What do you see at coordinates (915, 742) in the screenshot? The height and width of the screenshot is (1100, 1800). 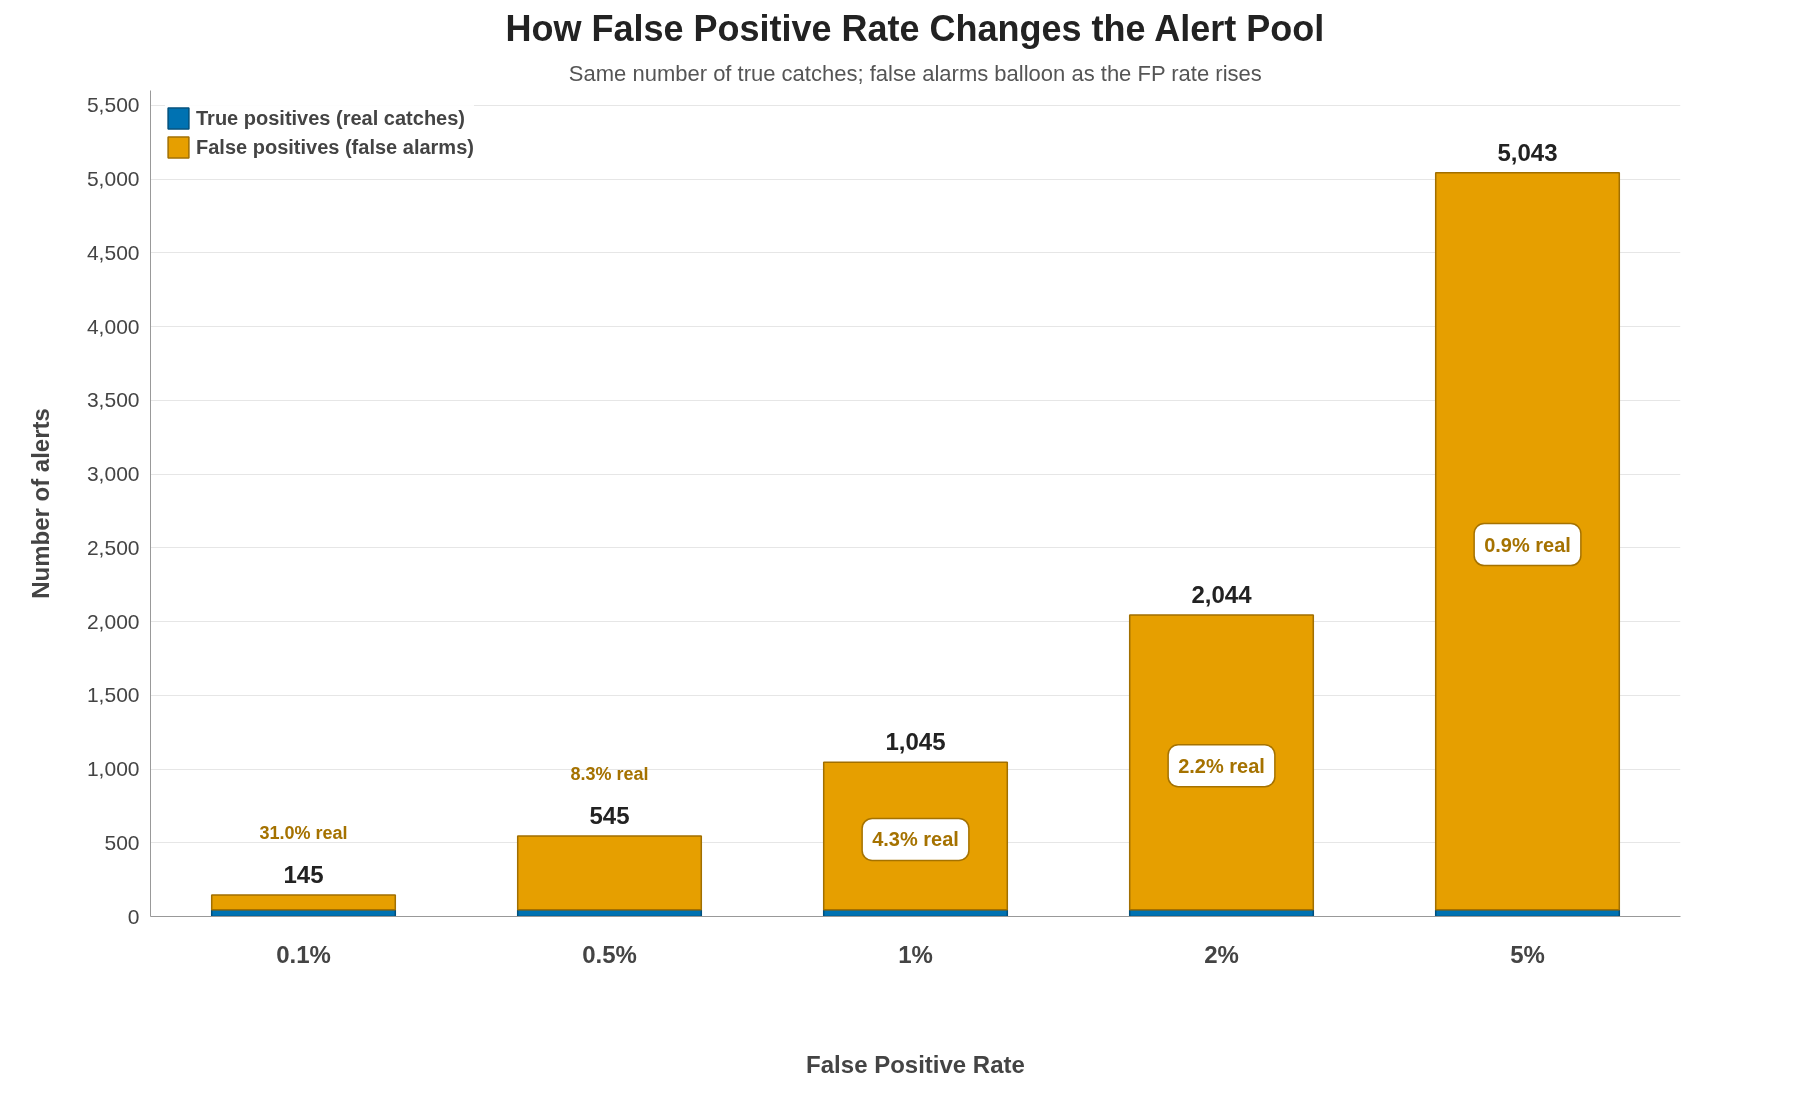 I see `total-label: 1,045` at bounding box center [915, 742].